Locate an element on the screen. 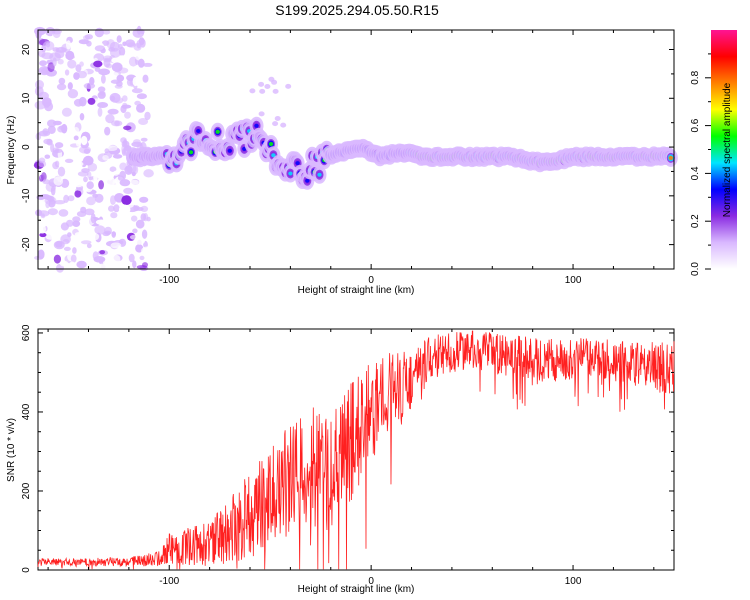 The image size is (750, 600). colorbar-tick-label: 0.4 is located at coordinates (695, 173).